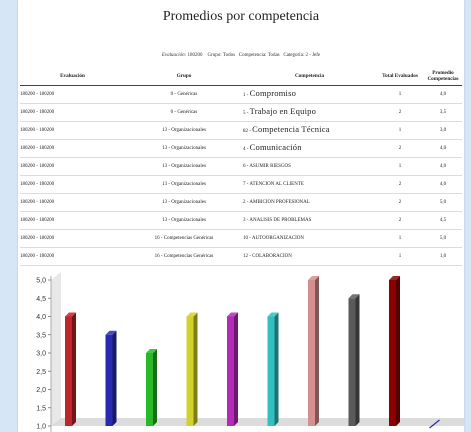  I want to click on header-evaluacion: Evaluación, so click(72, 76).